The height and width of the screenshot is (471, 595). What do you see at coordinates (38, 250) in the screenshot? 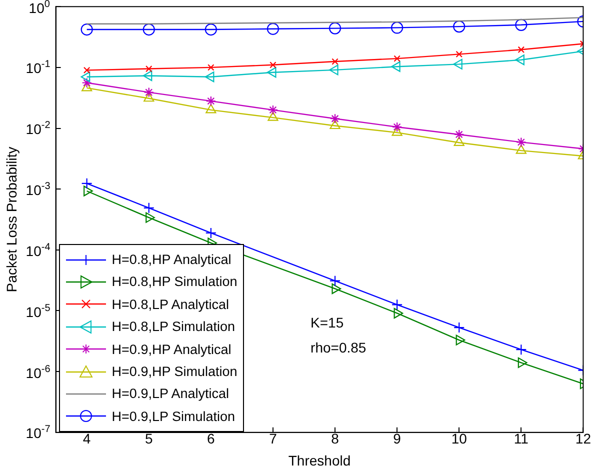
I see `y-tick-label: 10$^{-4}$` at bounding box center [38, 250].